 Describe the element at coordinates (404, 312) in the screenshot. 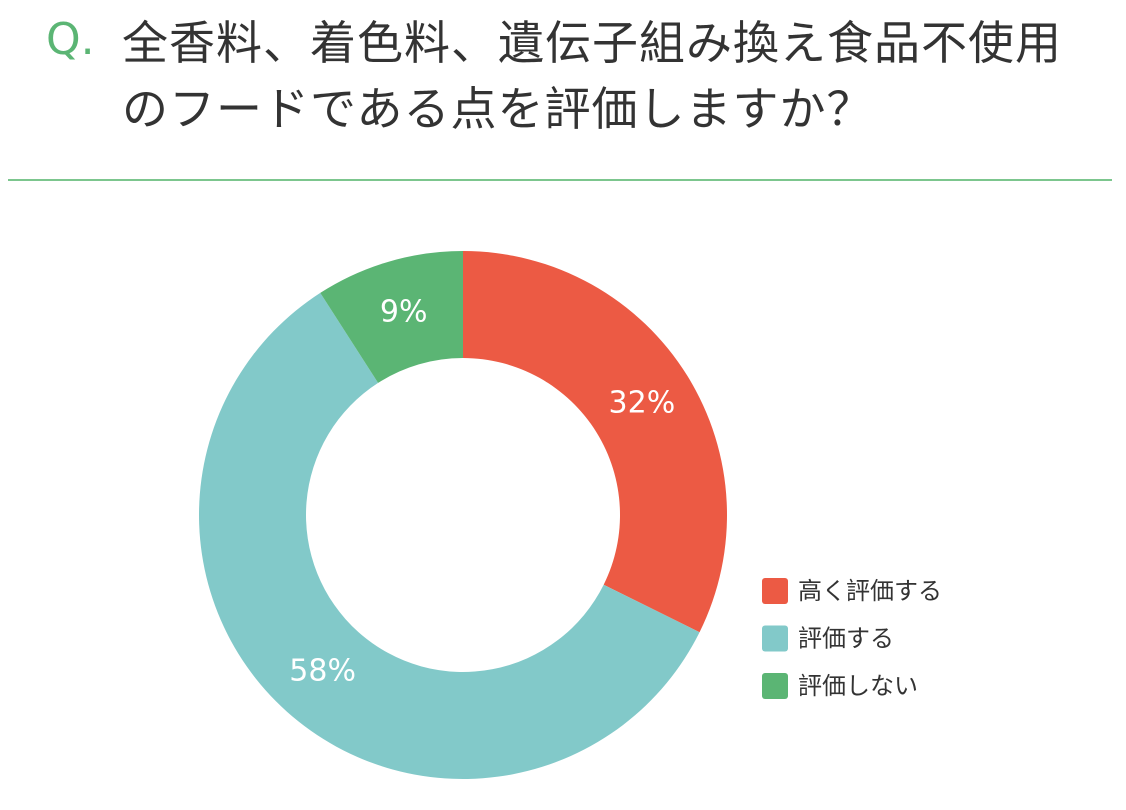

I see `data-label: 9%` at that location.